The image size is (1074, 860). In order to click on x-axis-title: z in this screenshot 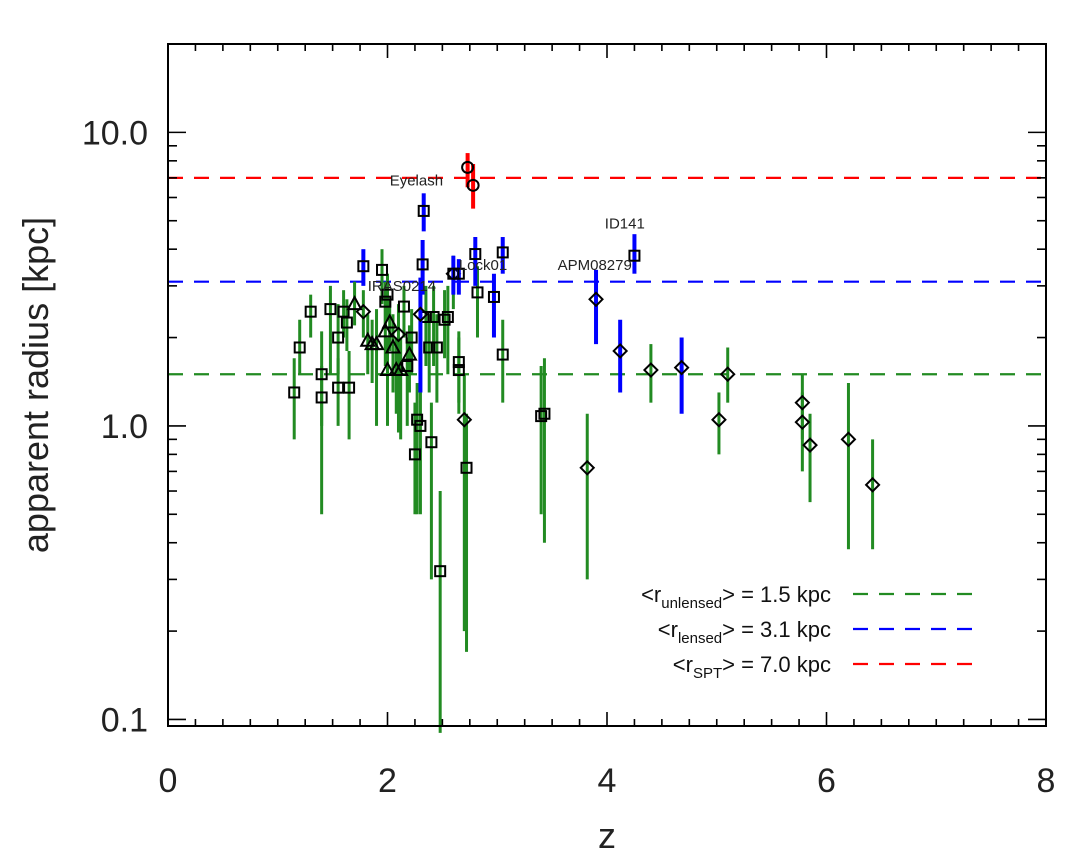, I will do `click(607, 835)`.